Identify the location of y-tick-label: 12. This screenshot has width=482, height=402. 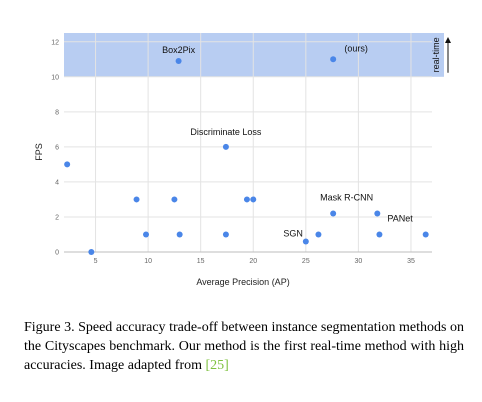
(55, 42).